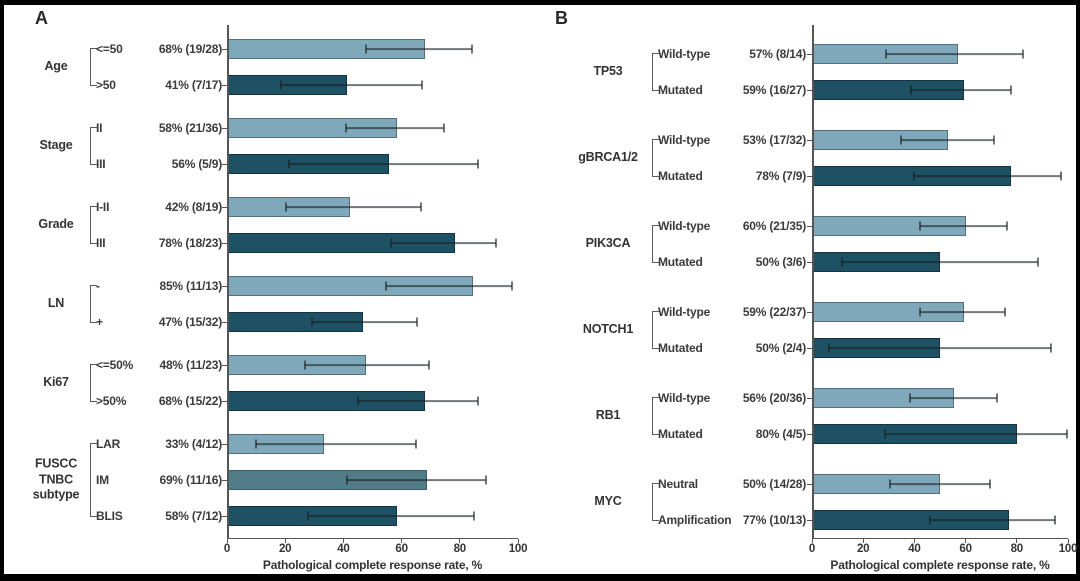 The width and height of the screenshot is (1080, 581). I want to click on category-label: III, so click(101, 243).